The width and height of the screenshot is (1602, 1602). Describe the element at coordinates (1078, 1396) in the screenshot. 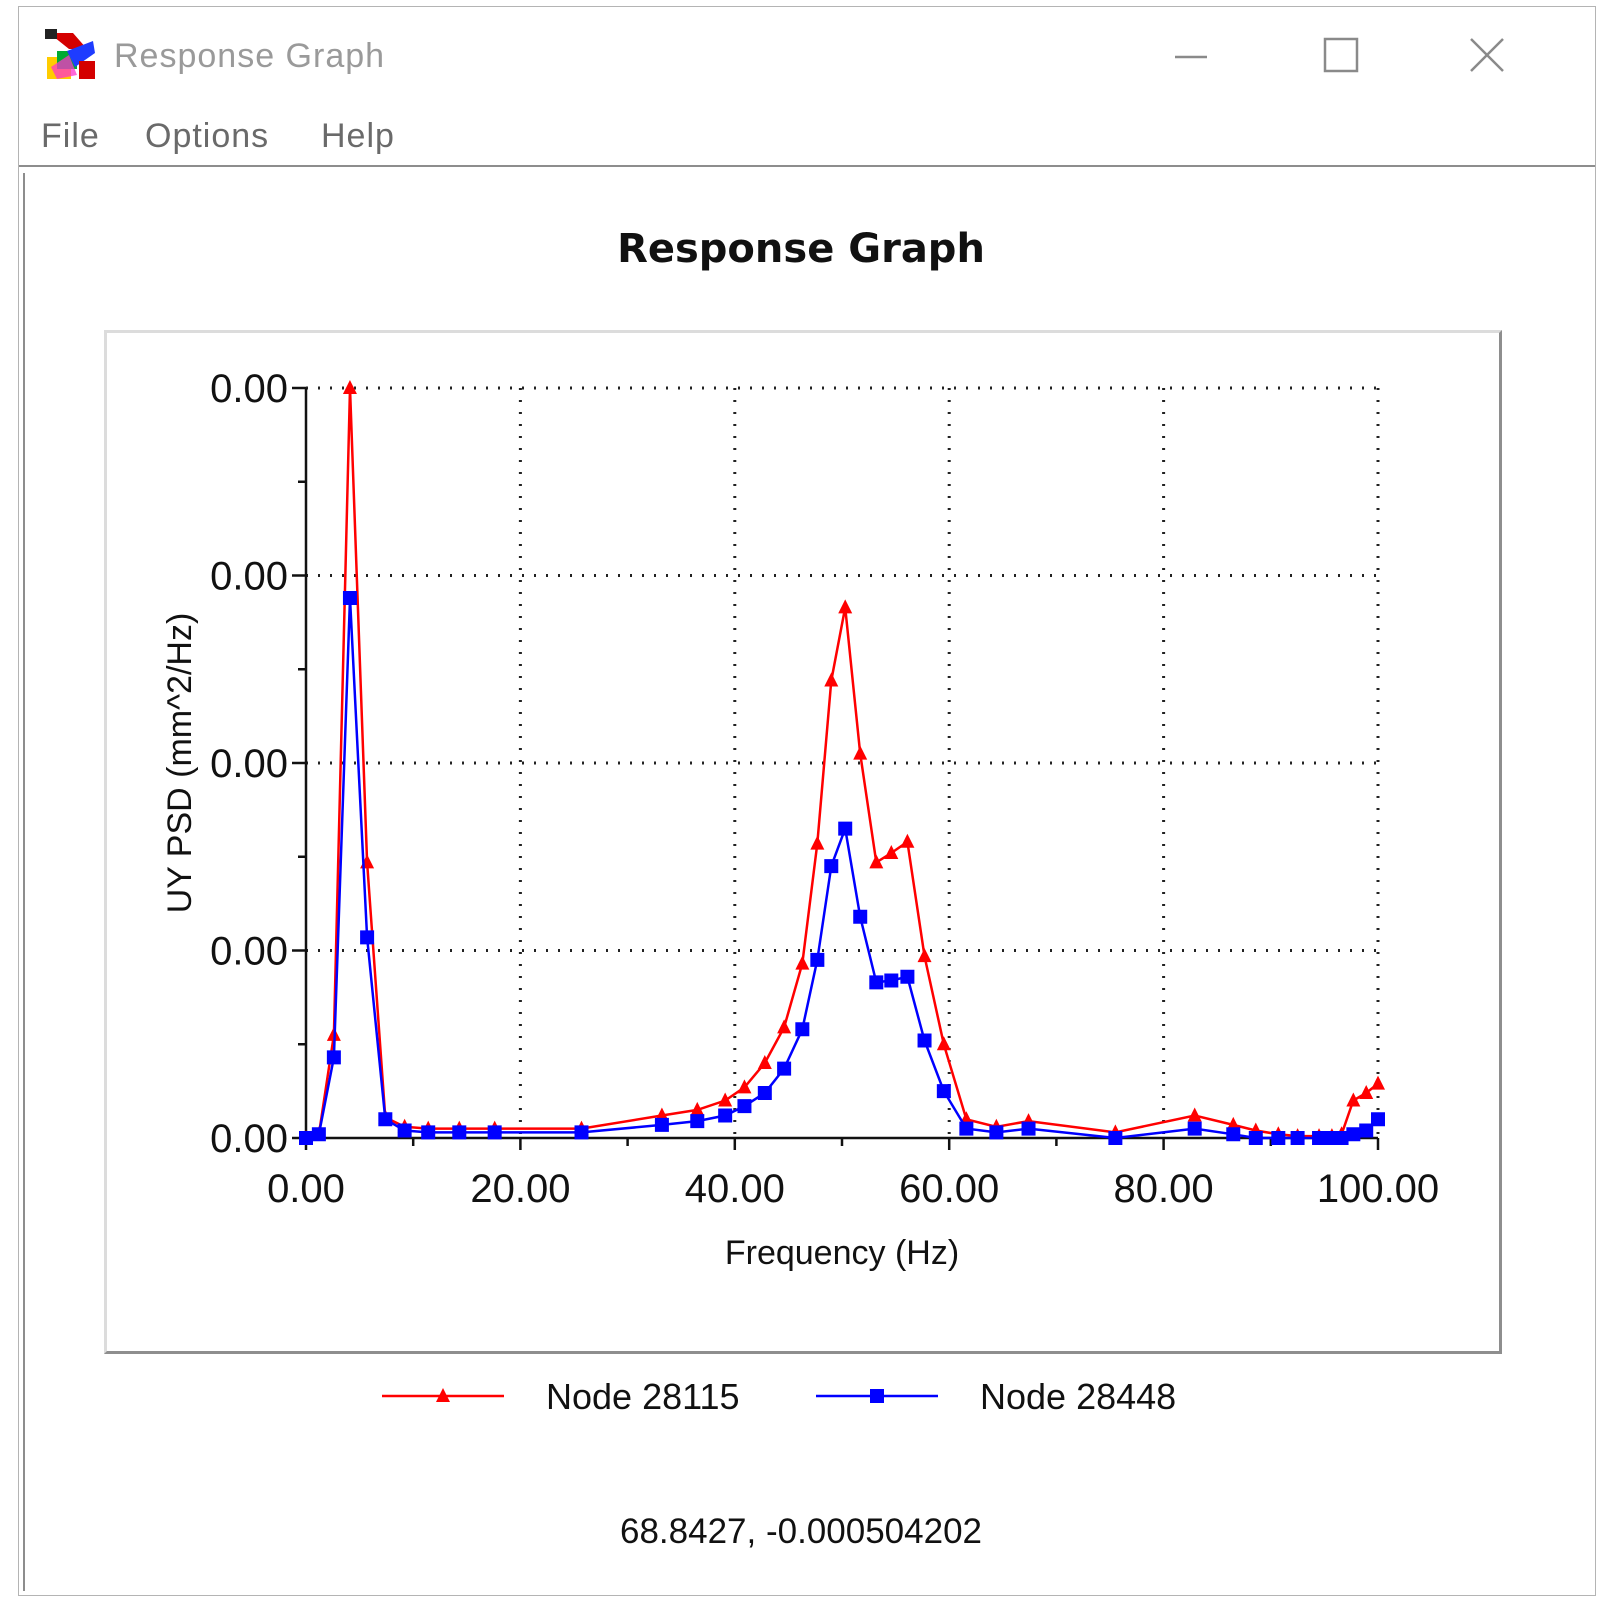

I see `legend-label: Node 28448` at that location.